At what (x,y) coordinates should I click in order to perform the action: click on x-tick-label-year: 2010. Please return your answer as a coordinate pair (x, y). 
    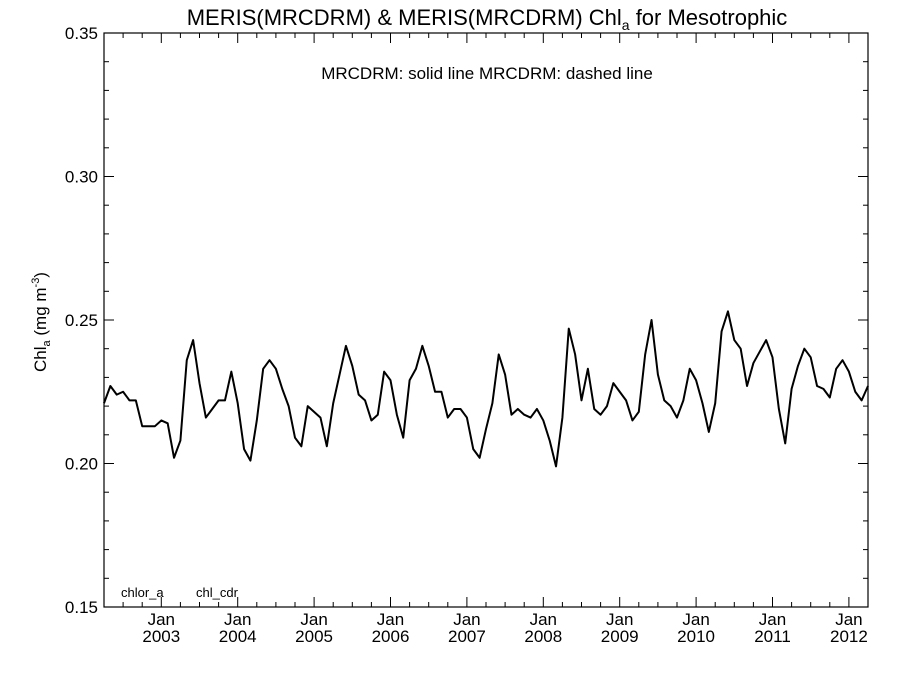
    Looking at the image, I should click on (696, 636).